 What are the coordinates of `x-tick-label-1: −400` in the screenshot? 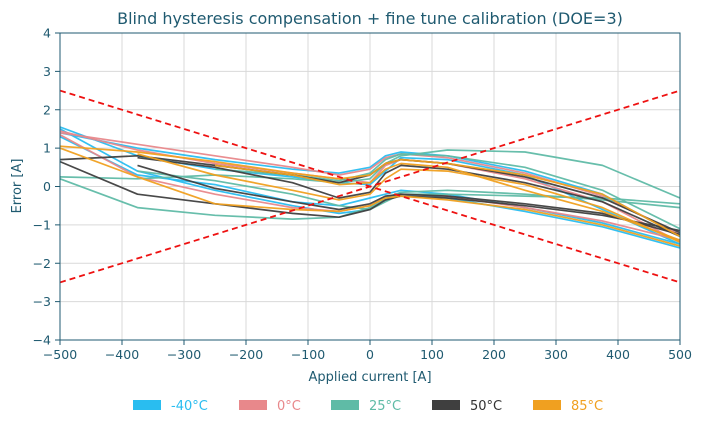 It's located at (122, 354).